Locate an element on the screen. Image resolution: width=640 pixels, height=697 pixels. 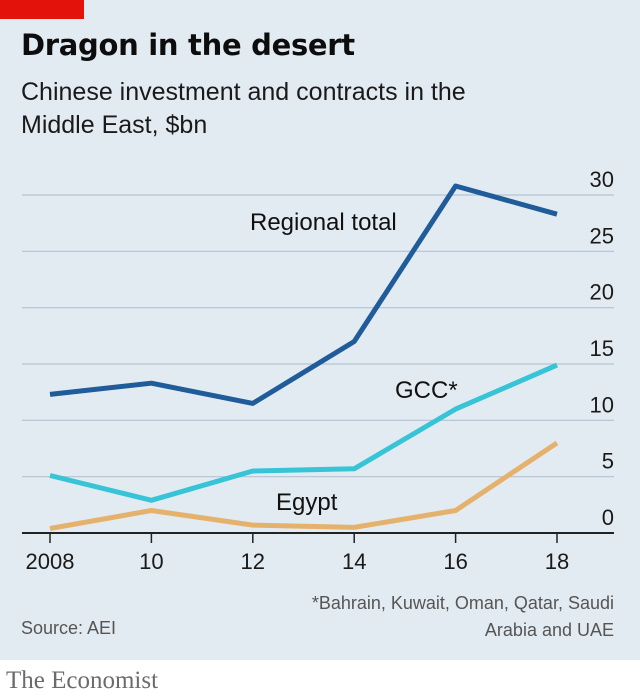
brand-red-tag is located at coordinates (42, 9).